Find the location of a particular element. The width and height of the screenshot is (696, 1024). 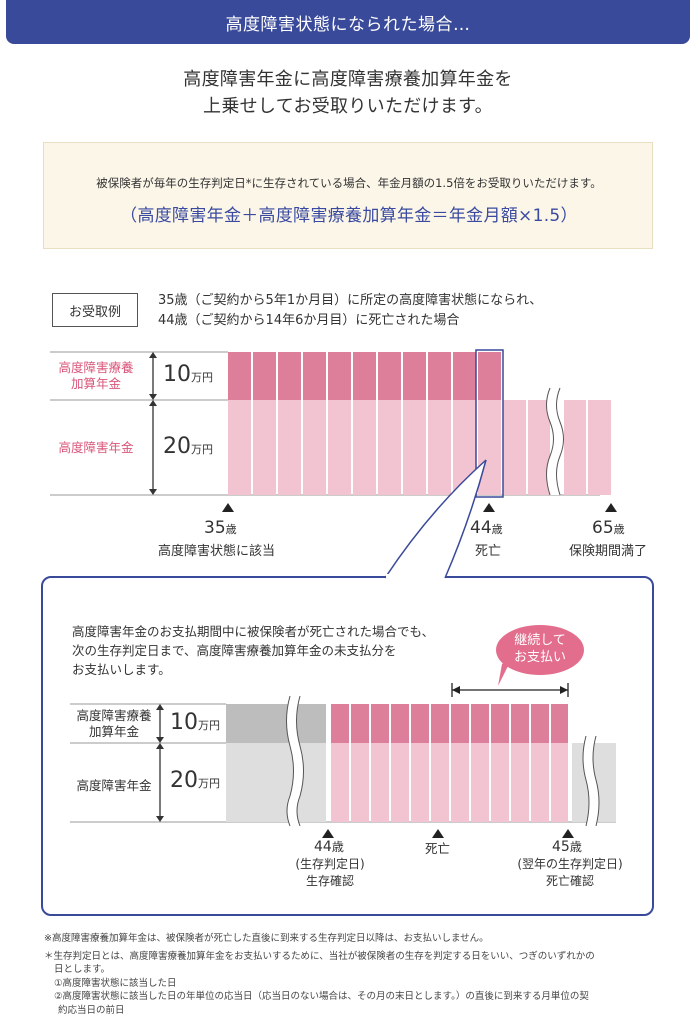

popup-age-45-value: 45 is located at coordinates (561, 847).